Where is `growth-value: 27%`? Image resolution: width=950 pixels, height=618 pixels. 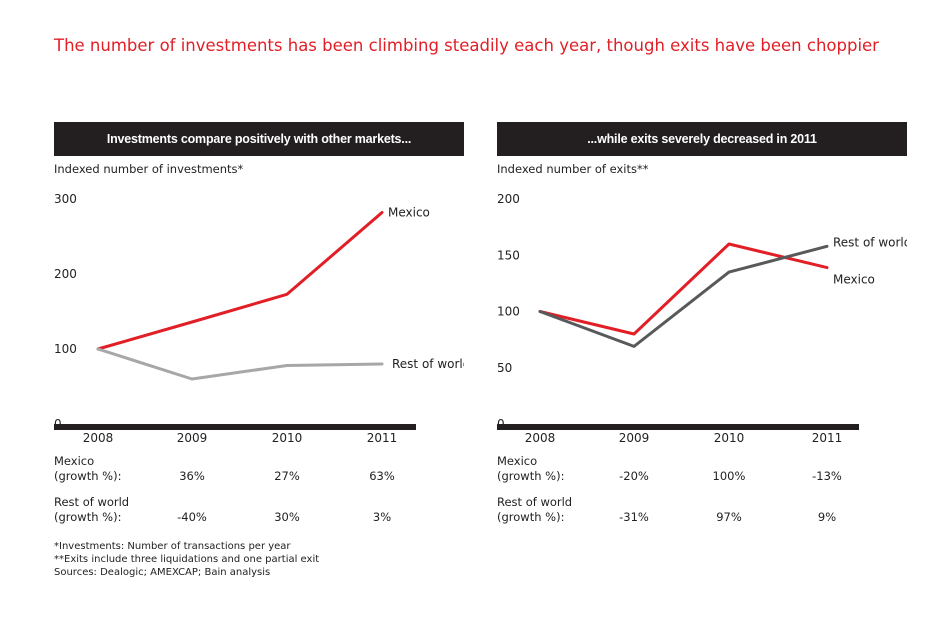
growth-value: 27% is located at coordinates (287, 476).